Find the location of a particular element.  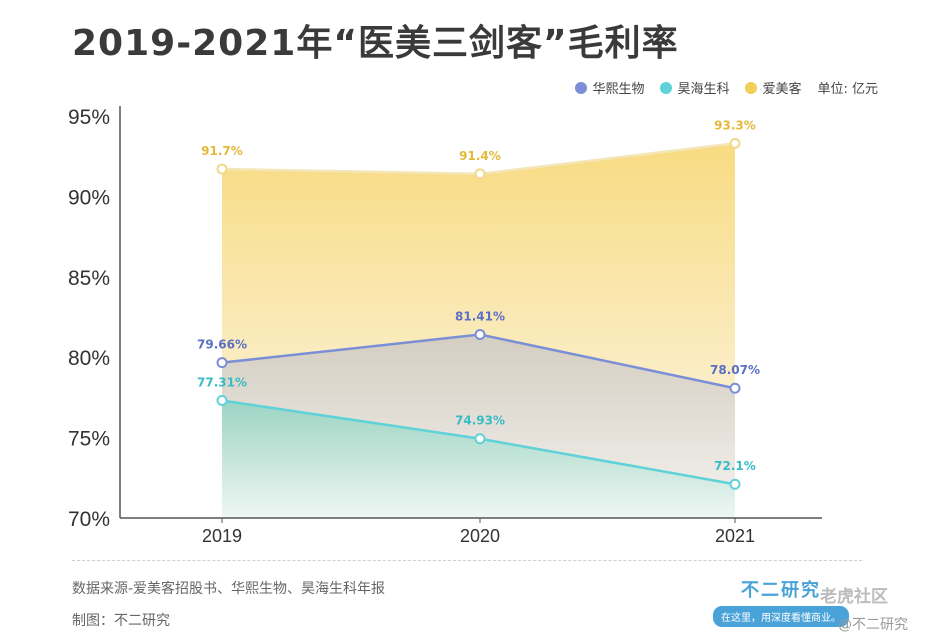

chart-title: 2019-2021年“医美三剑客”毛利率 is located at coordinates (375, 43).